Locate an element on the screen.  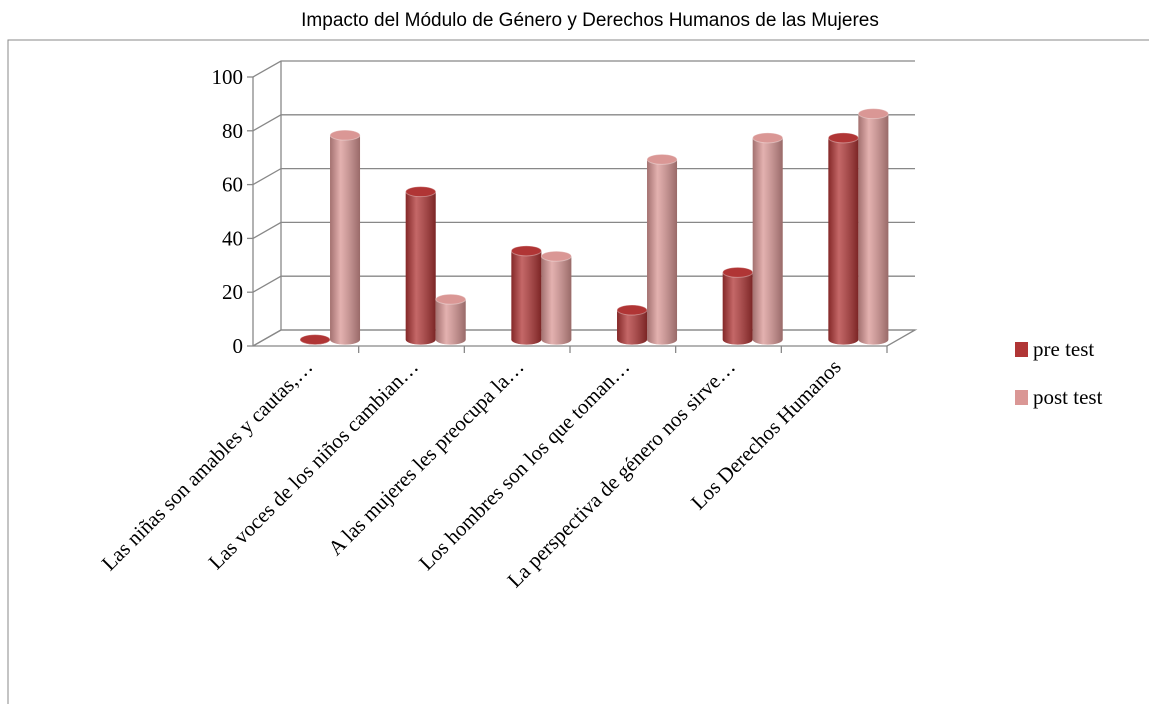
legend-label: pre test is located at coordinates (1063, 349).